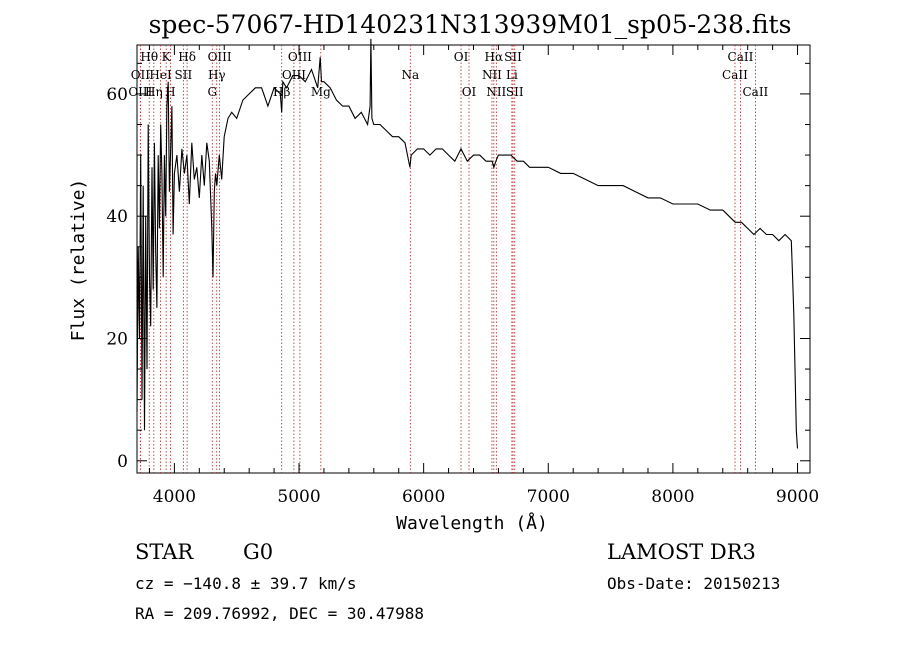 The image size is (900, 649). Describe the element at coordinates (472, 523) in the screenshot. I see `x-axis-label: Wavelength (Å)` at that location.